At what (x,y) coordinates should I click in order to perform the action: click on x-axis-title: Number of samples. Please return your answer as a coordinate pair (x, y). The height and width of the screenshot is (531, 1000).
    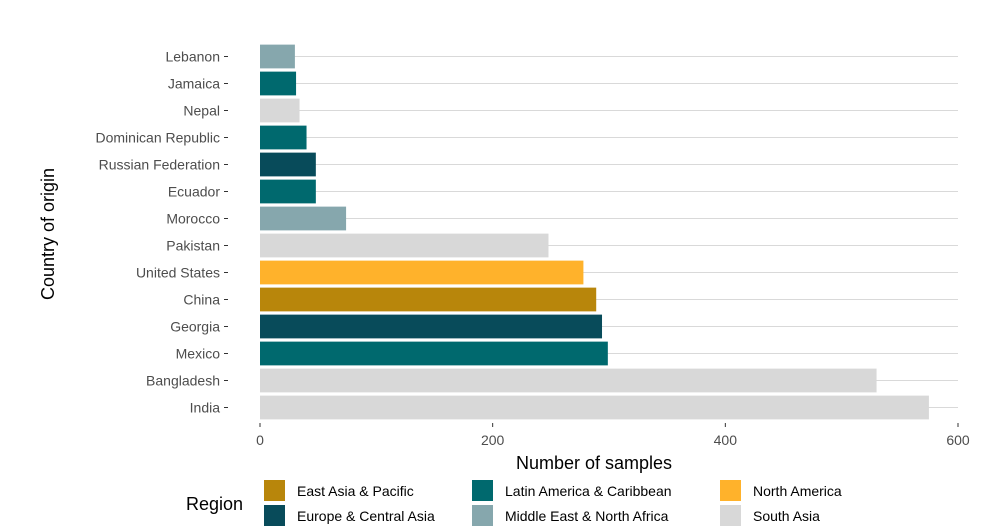
    Looking at the image, I should click on (594, 463).